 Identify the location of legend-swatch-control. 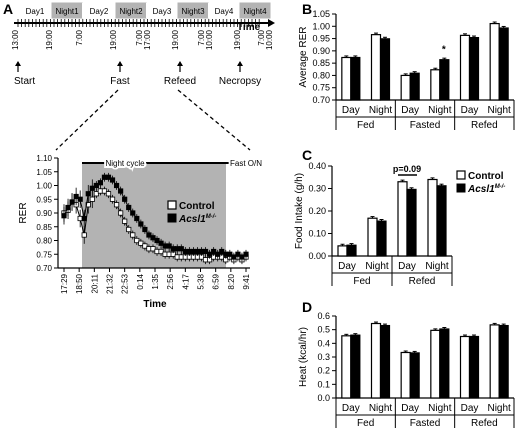
(172, 205).